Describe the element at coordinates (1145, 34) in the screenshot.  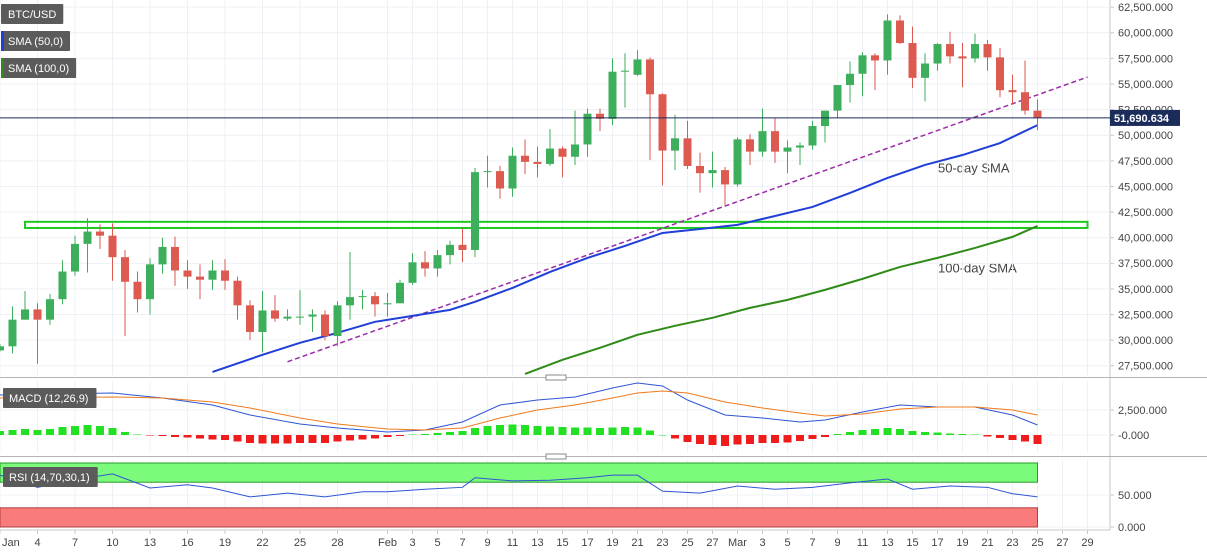
I see `y-tick-label: 60,000.000` at that location.